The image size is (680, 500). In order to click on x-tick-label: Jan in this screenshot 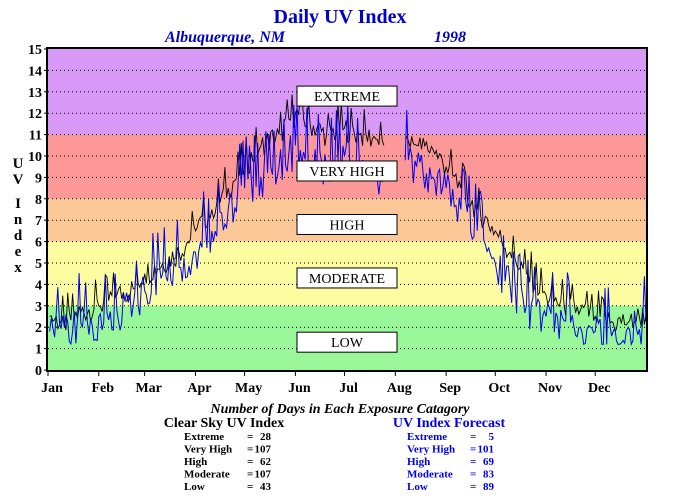, I will do `click(52, 388)`.